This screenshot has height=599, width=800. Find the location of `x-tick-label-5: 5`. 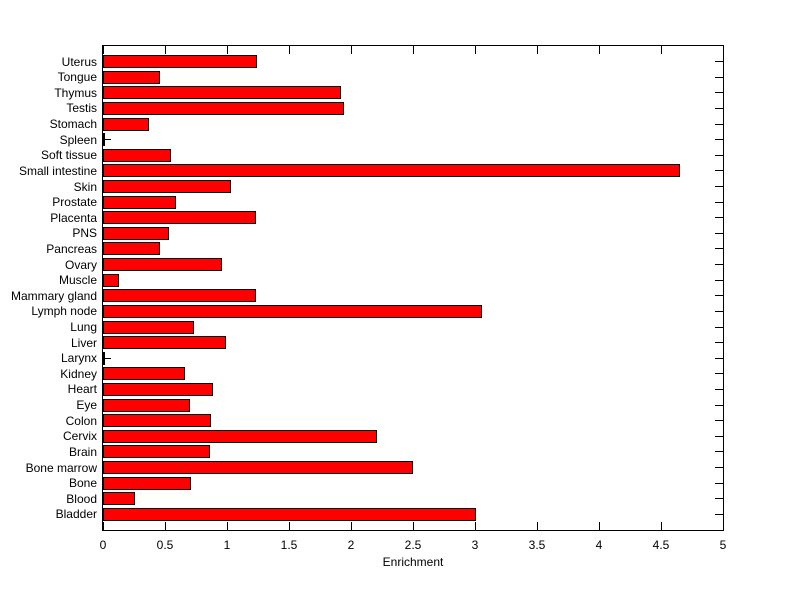

x-tick-label-5: 5 is located at coordinates (723, 545).